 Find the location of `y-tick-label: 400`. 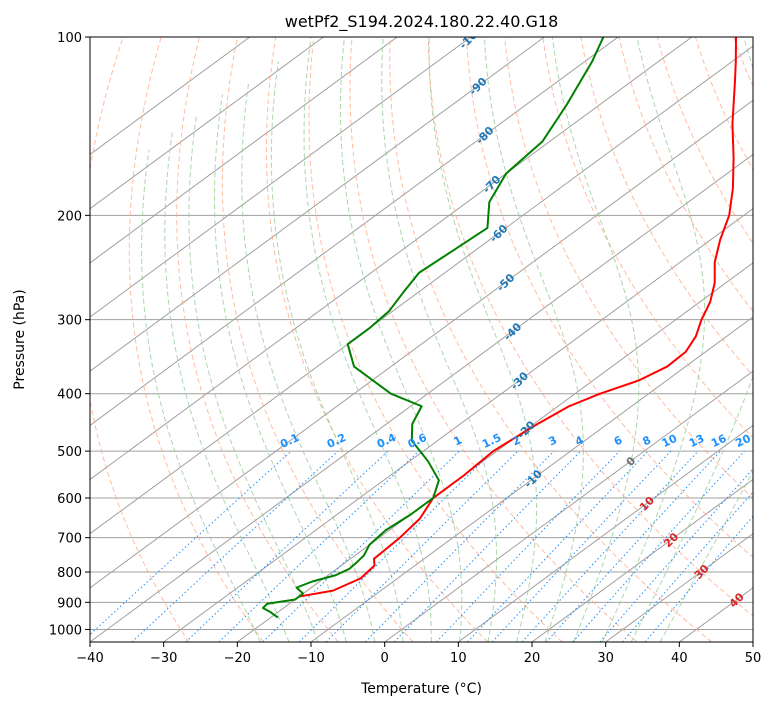

y-tick-label: 400 is located at coordinates (69, 395).